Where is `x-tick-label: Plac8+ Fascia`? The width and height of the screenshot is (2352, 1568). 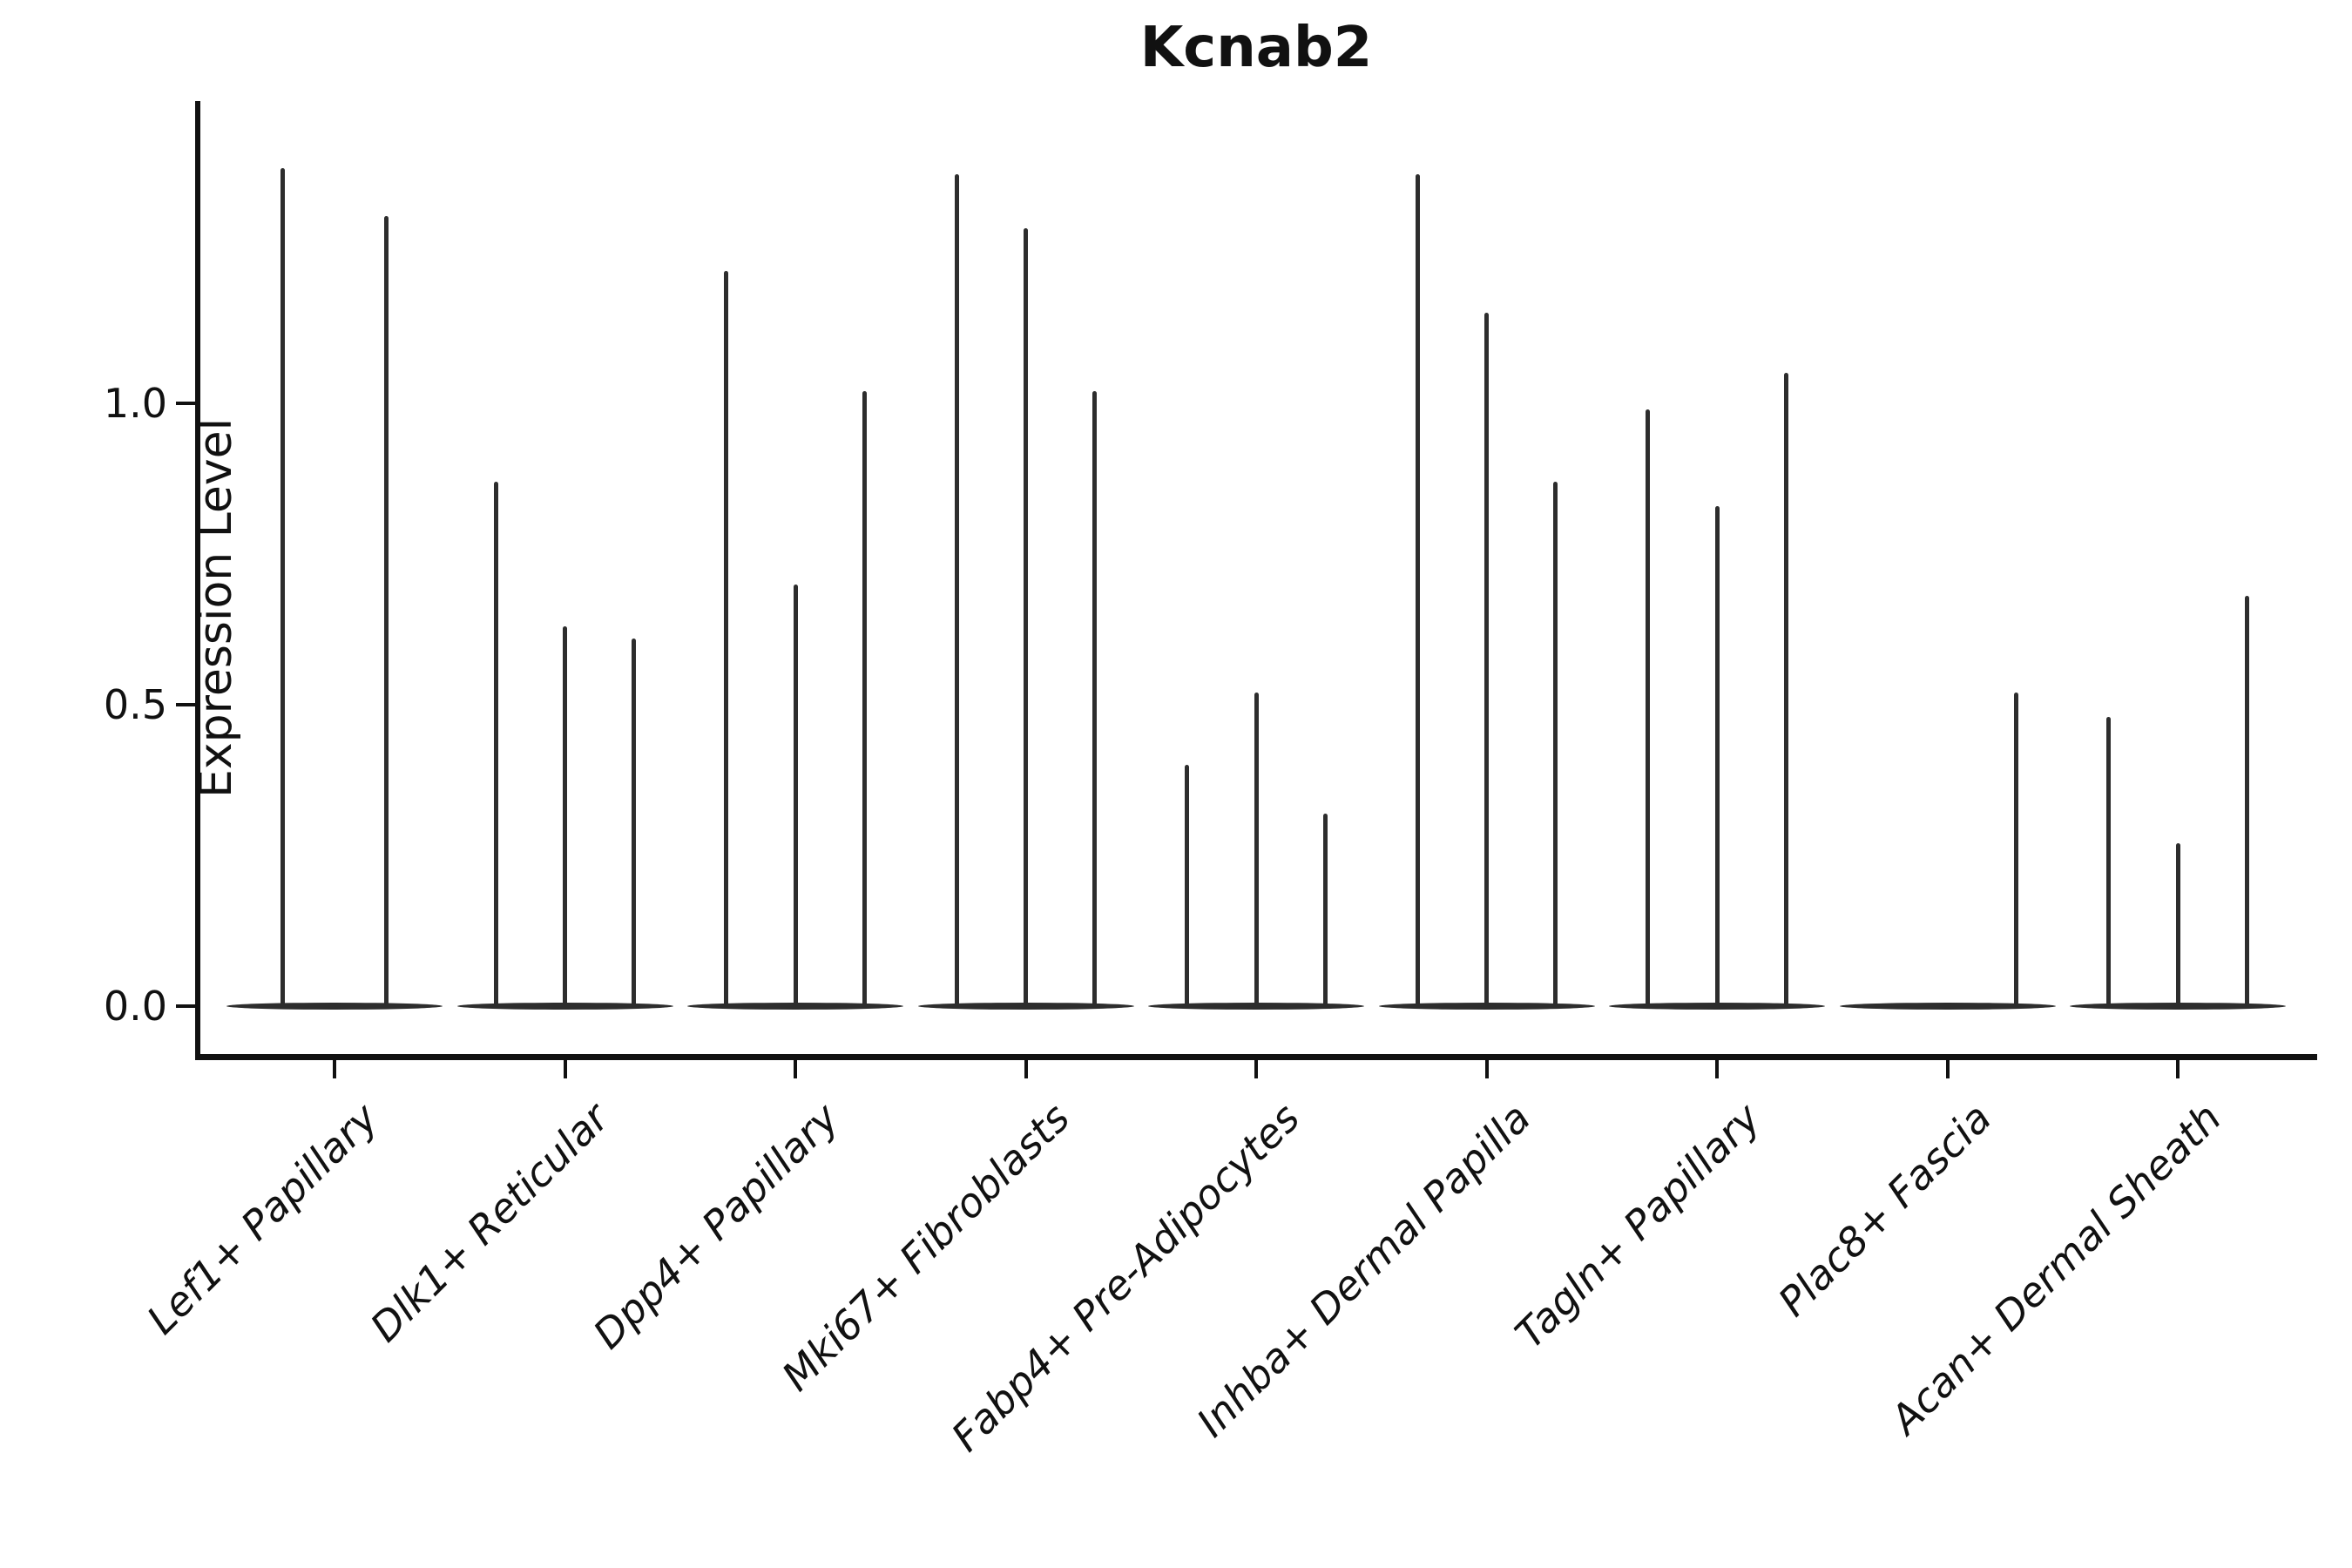
x-tick-label: Plac8+ Fascia is located at coordinates (1884, 1210).